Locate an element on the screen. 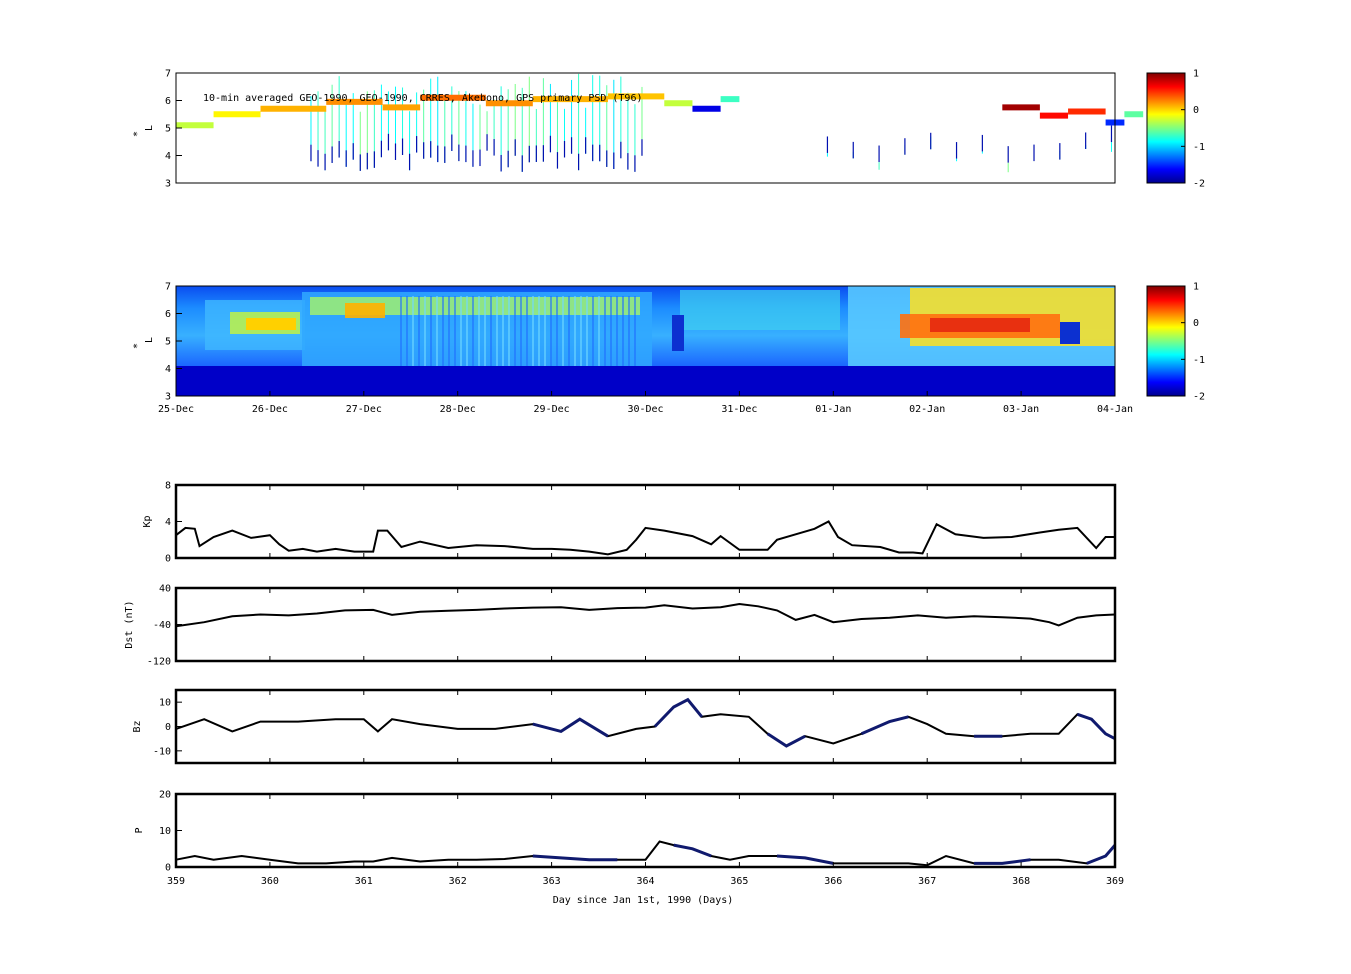 This screenshot has height=974, width=1351. psd-scatter-y-label: * L is located at coordinates (143, 131).